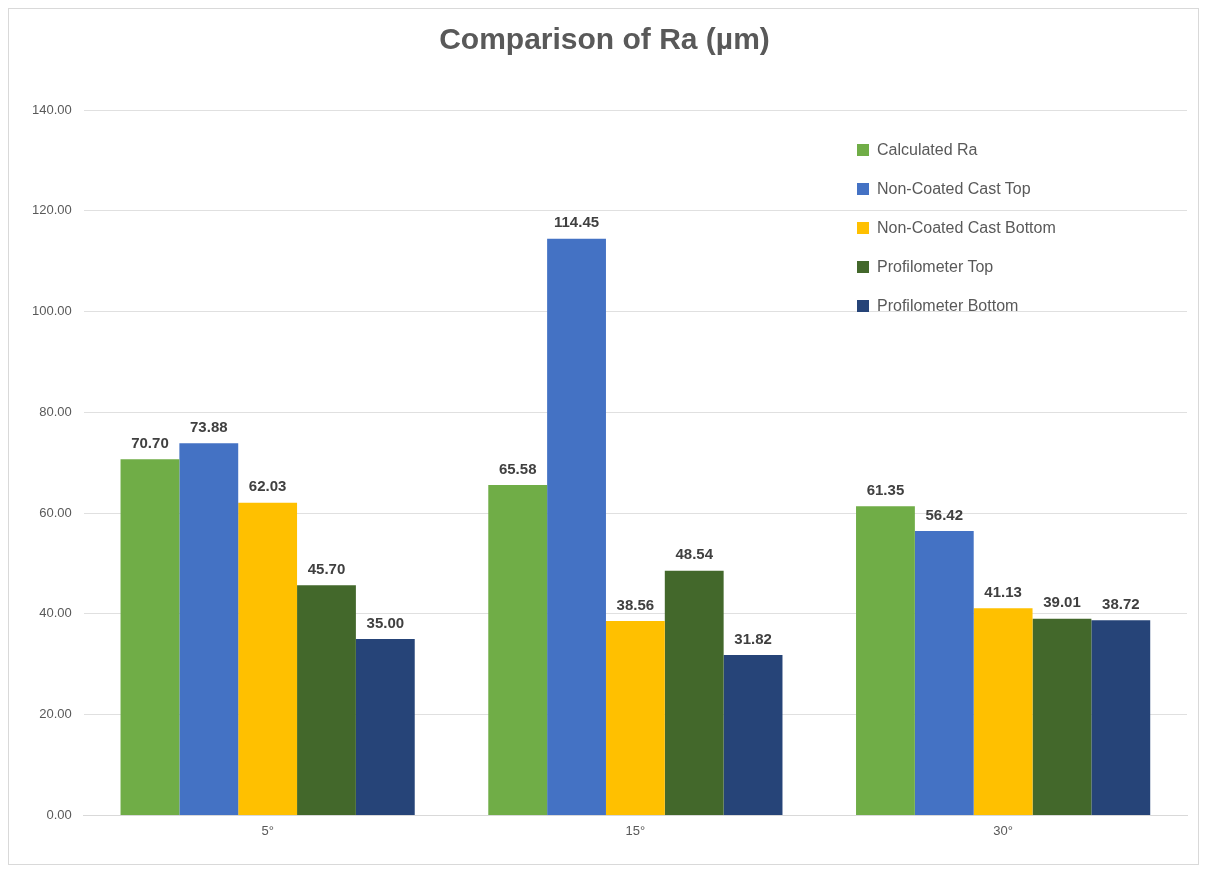 The height and width of the screenshot is (875, 1209). Describe the element at coordinates (966, 227) in the screenshot. I see `legend-label: Non-Coated Cast Bottom` at that location.